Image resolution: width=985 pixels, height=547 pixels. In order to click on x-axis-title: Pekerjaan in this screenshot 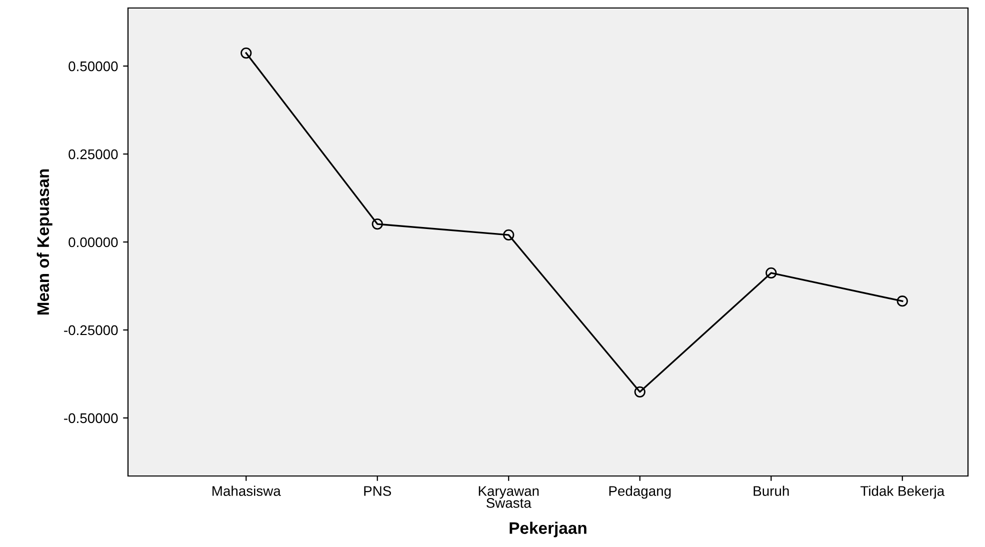, I will do `click(548, 530)`.